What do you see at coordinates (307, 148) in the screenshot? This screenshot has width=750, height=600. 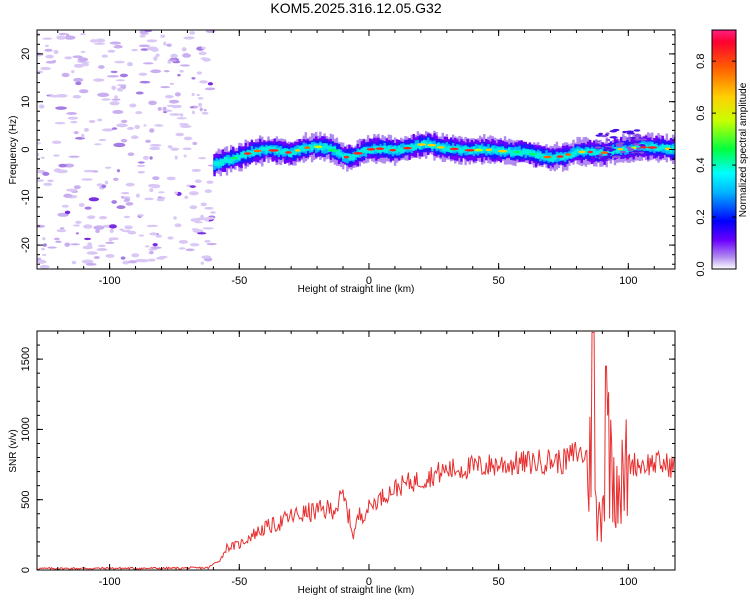 I see `ridge-peak` at bounding box center [307, 148].